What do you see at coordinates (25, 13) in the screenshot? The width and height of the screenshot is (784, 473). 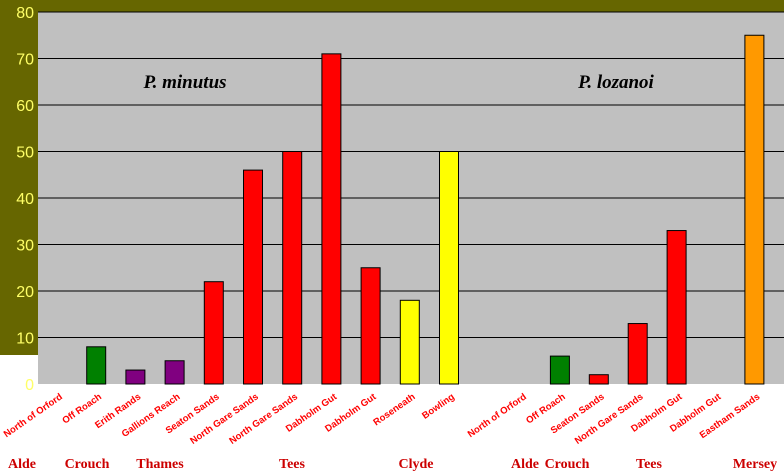 I see `y-tick-label: 80` at bounding box center [25, 13].